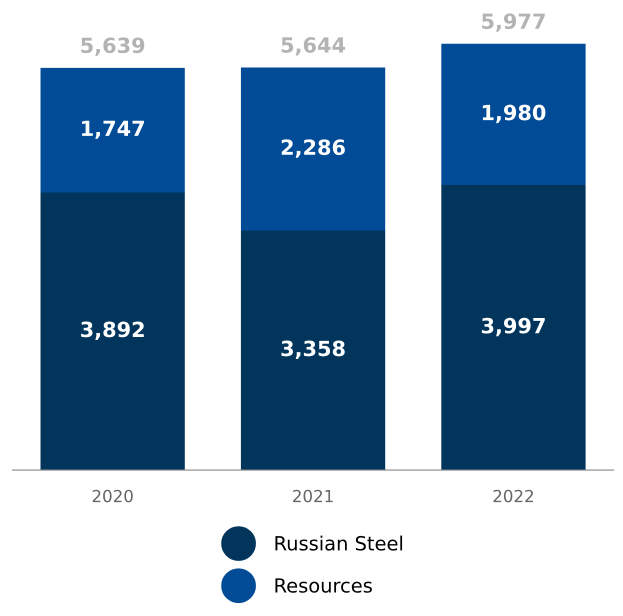 This screenshot has width=623, height=616. I want to click on data-label: 3,997, so click(513, 327).